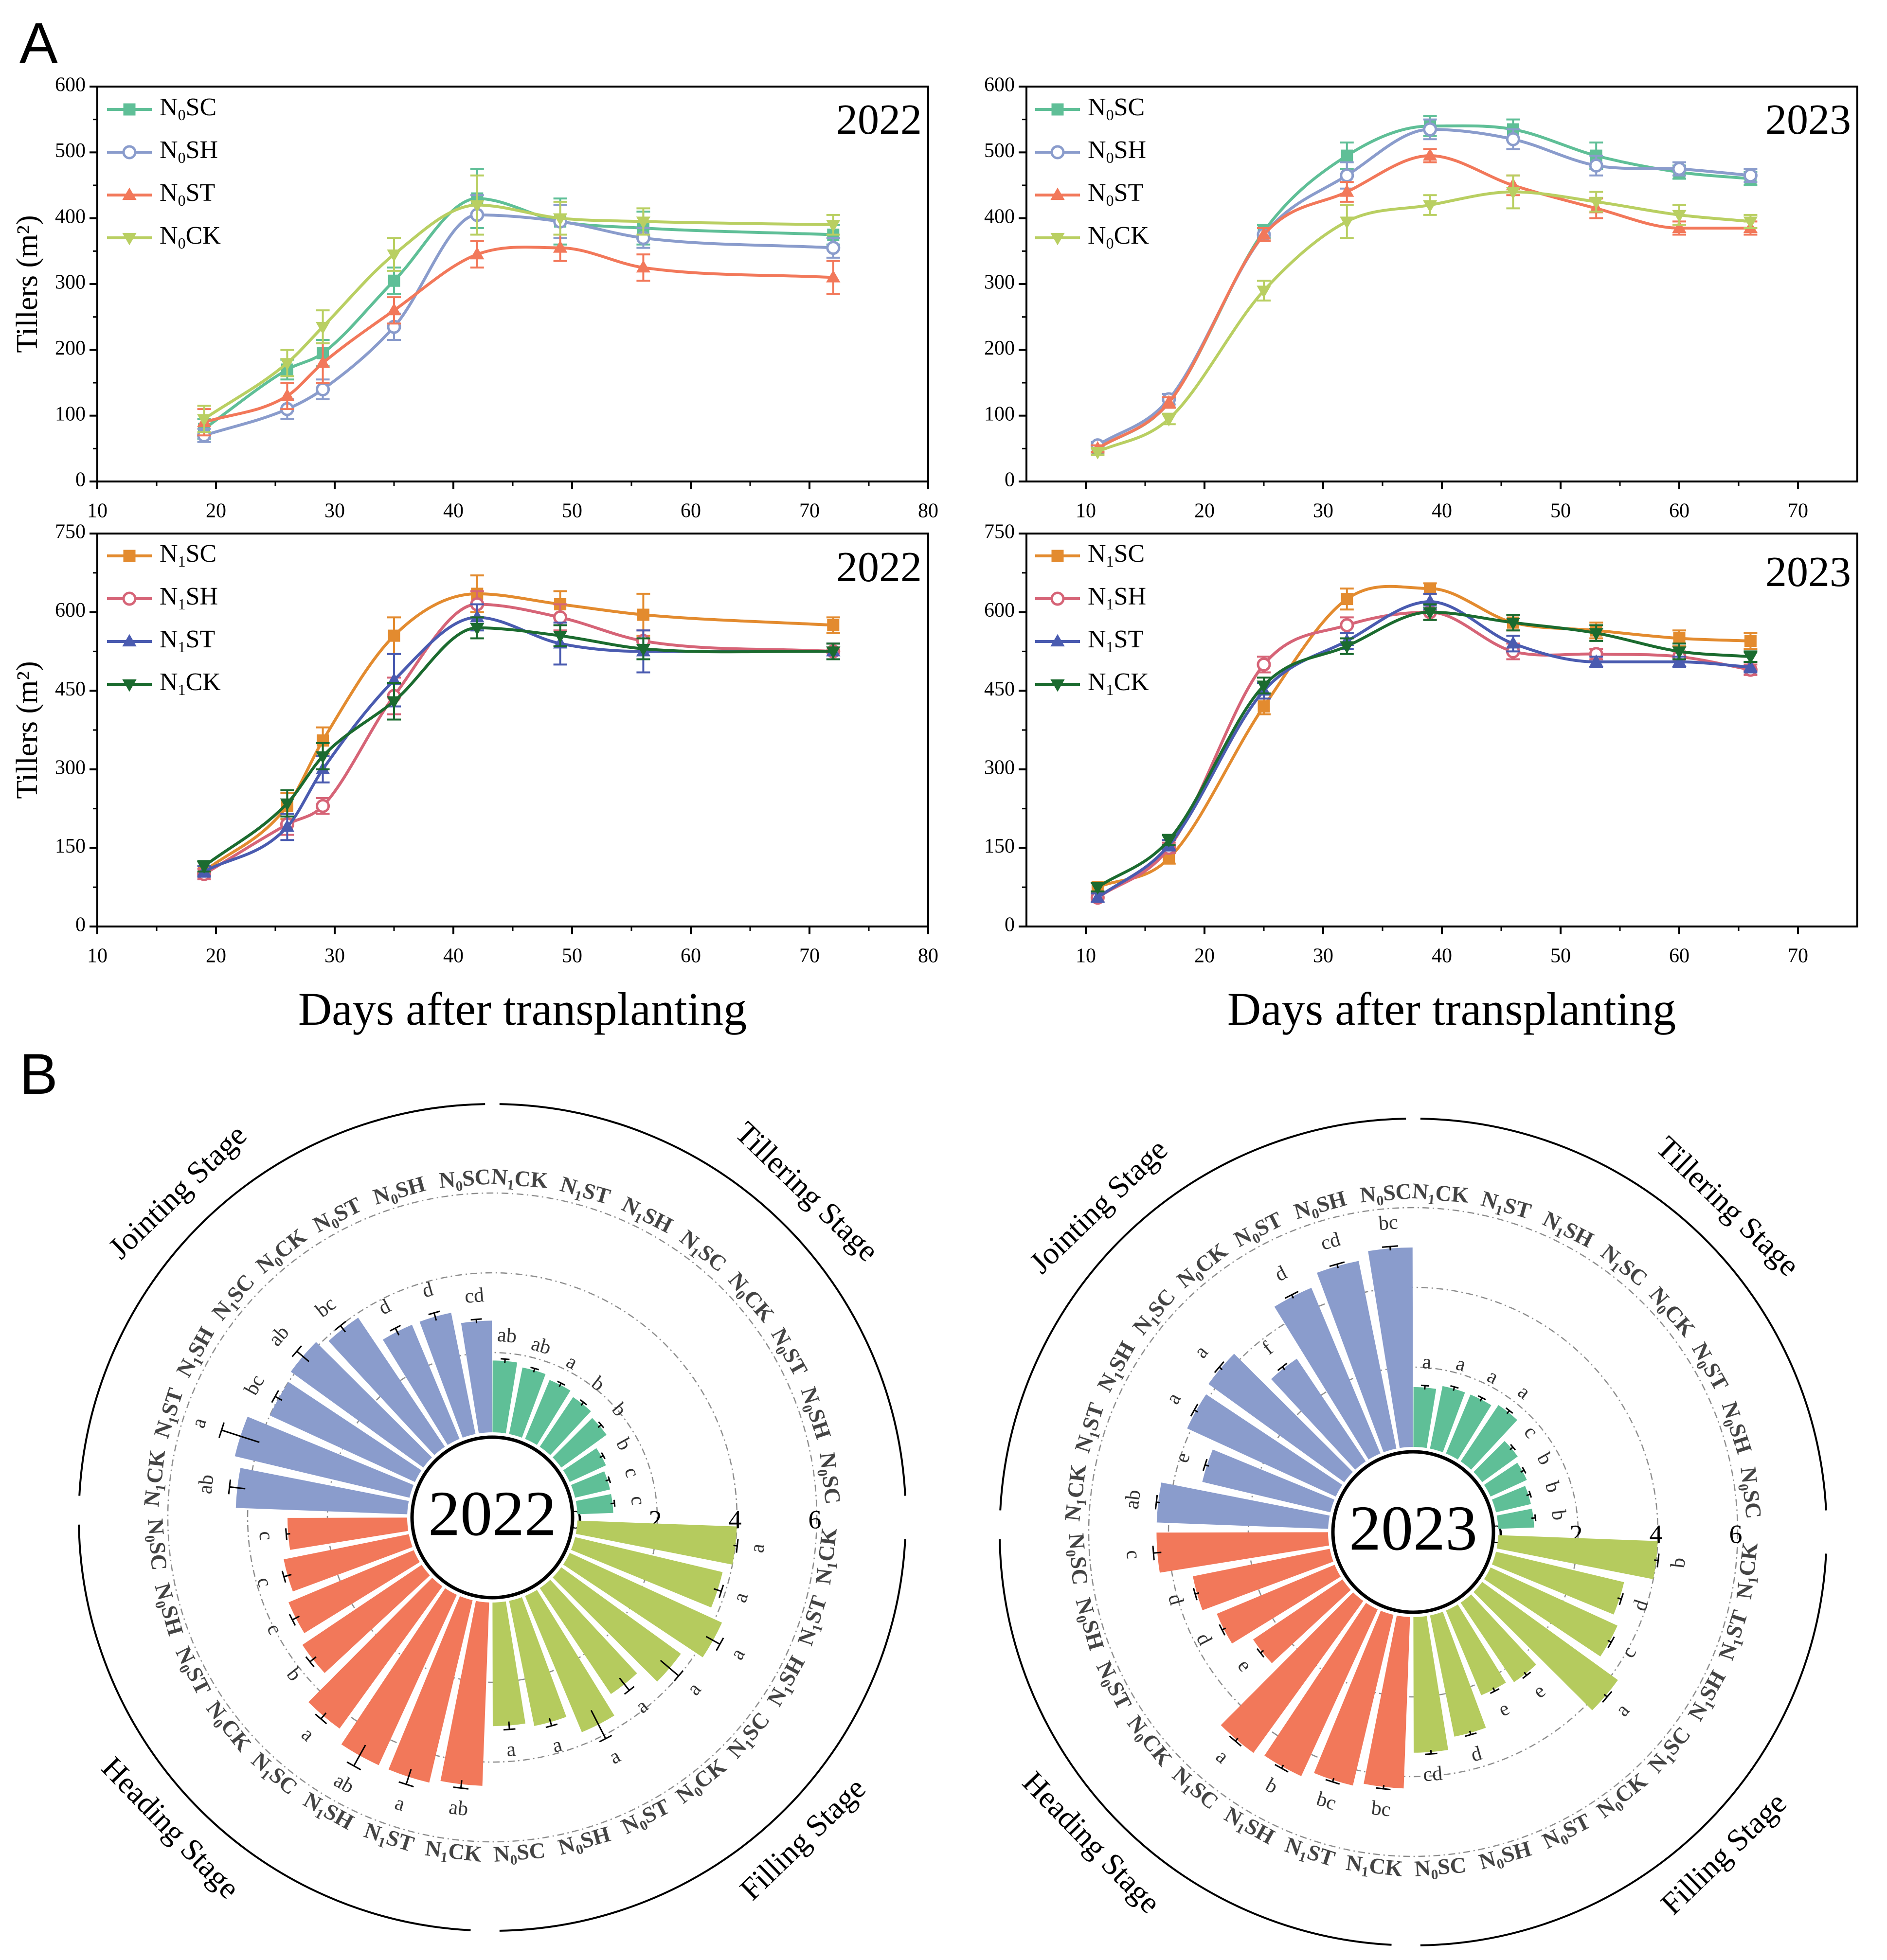 The image size is (1887, 1960). I want to click on series-N1ST, so click(519, 741).